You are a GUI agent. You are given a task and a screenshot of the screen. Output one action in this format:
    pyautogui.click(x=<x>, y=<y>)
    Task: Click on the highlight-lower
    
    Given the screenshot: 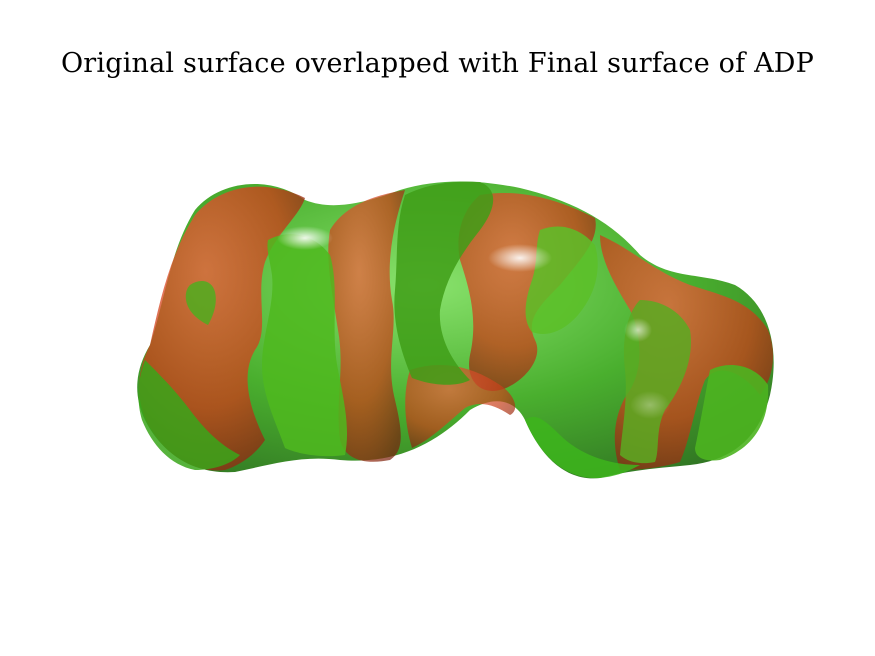 What is the action you would take?
    pyautogui.click(x=650, y=405)
    